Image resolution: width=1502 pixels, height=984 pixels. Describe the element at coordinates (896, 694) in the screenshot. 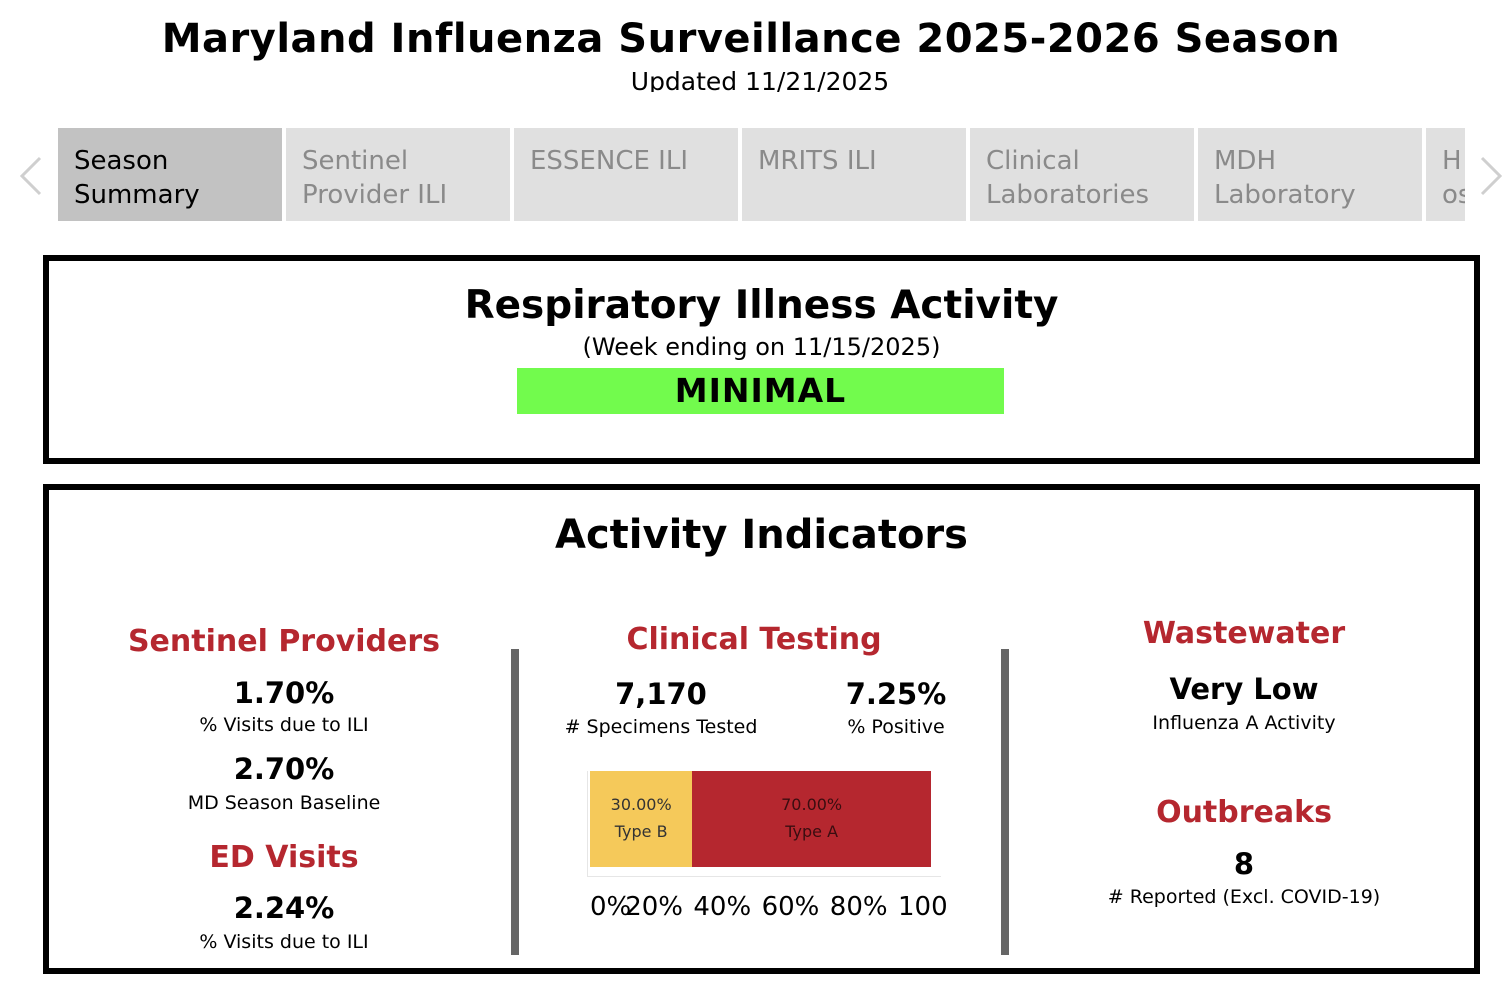

I see `positive-value: 7.25%` at that location.